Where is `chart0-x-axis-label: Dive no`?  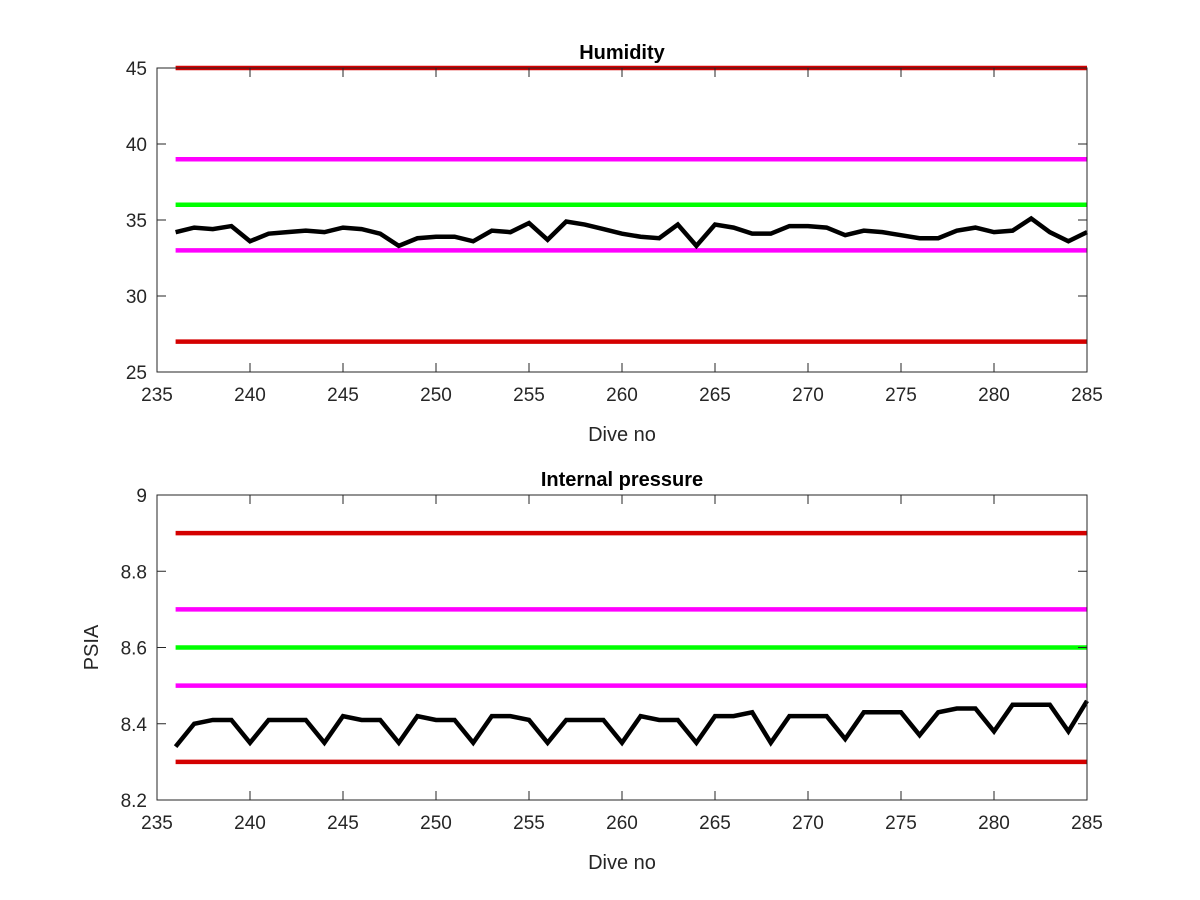 chart0-x-axis-label: Dive no is located at coordinates (622, 435).